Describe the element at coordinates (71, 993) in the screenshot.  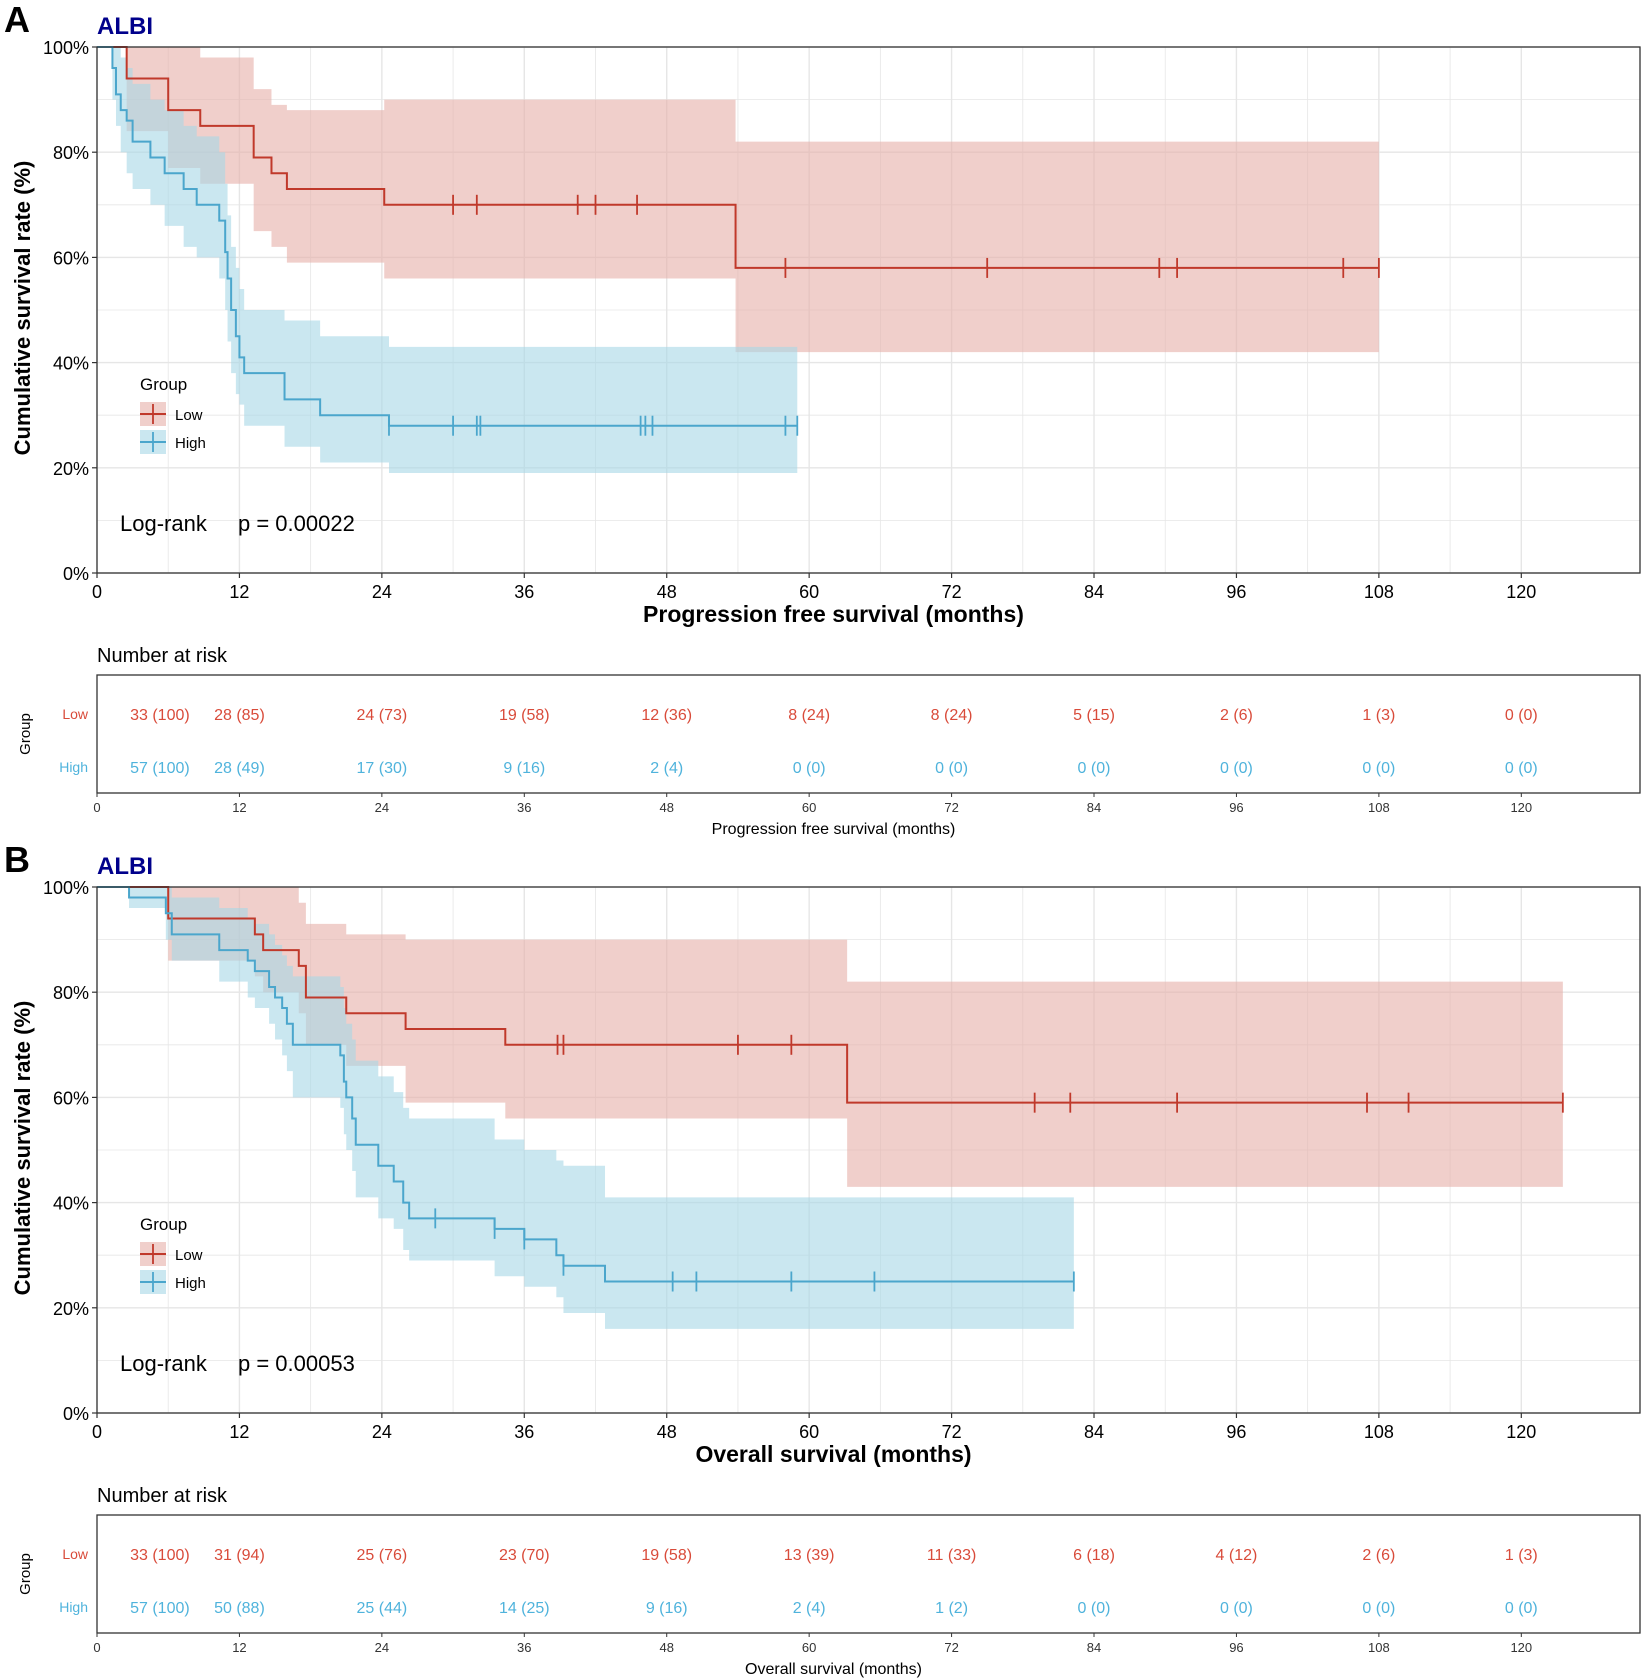
I see `y-tick-label: 80%` at that location.